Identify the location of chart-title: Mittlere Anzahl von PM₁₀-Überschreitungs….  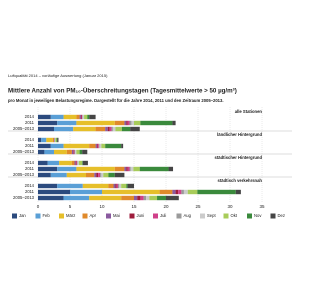
(122, 91).